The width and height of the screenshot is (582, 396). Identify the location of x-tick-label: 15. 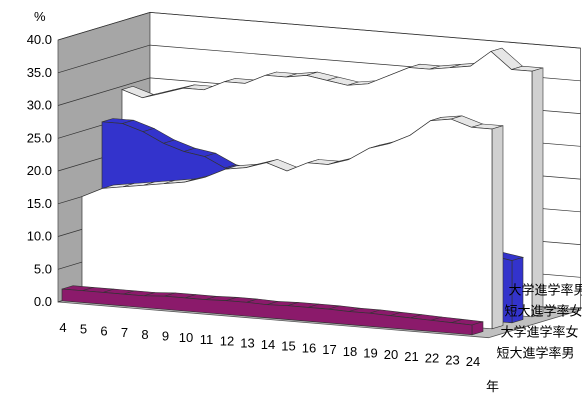
(288, 346).